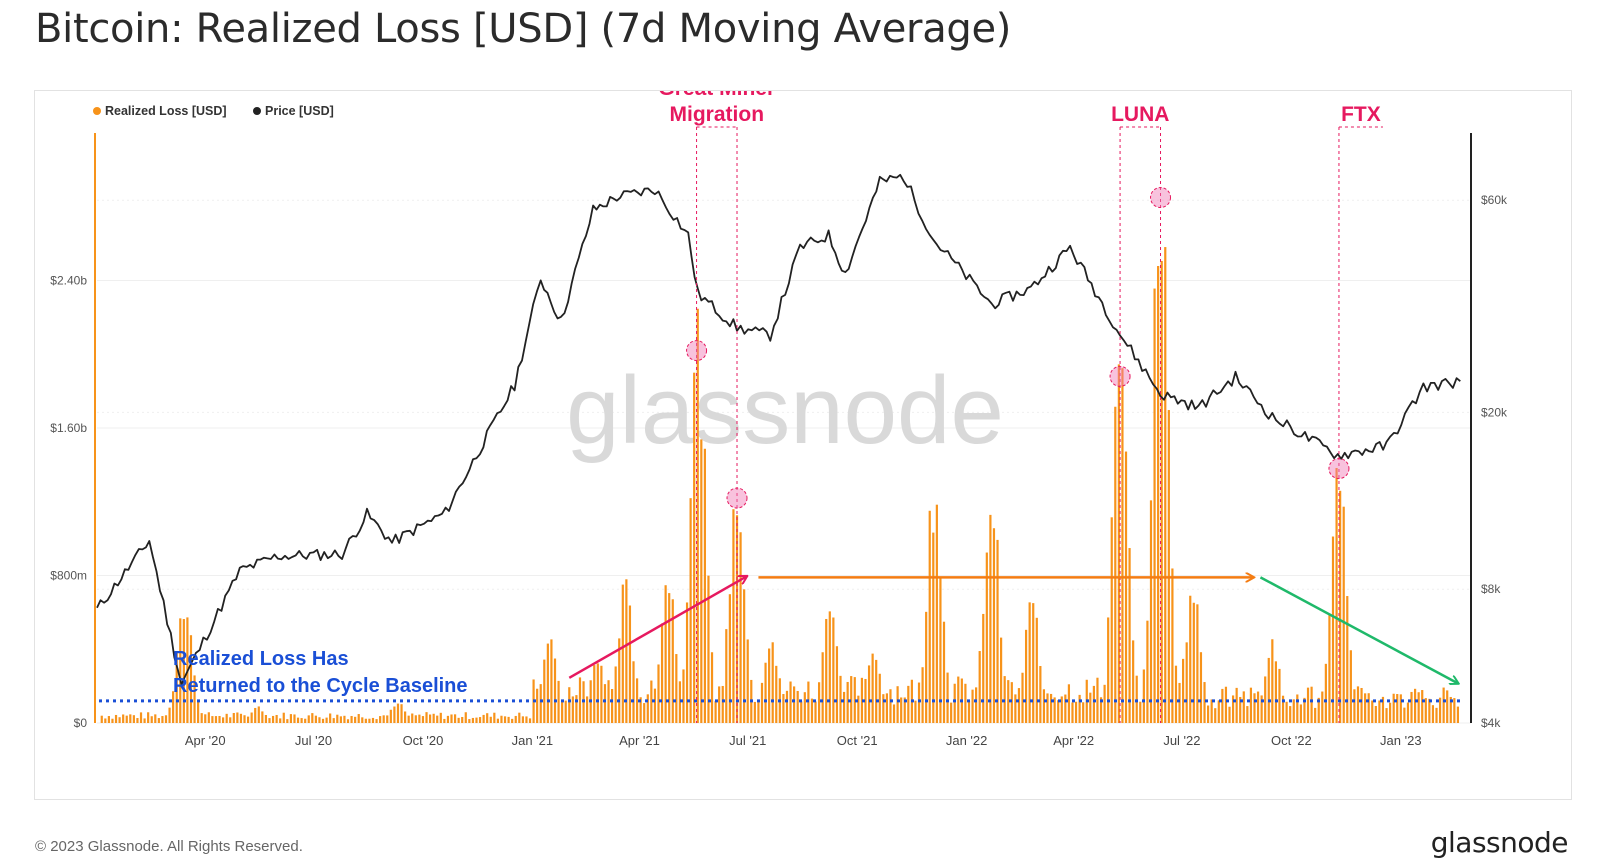 Image resolution: width=1600 pixels, height=862 pixels. I want to click on event-peak-marker, so click(1161, 198).